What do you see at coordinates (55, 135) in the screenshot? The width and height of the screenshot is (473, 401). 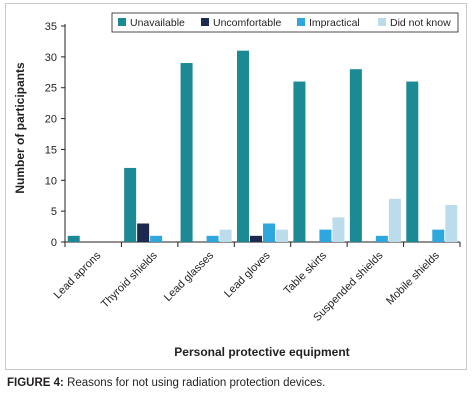 I see `y-axis: 0 5 10 15 20 25 30 35` at bounding box center [55, 135].